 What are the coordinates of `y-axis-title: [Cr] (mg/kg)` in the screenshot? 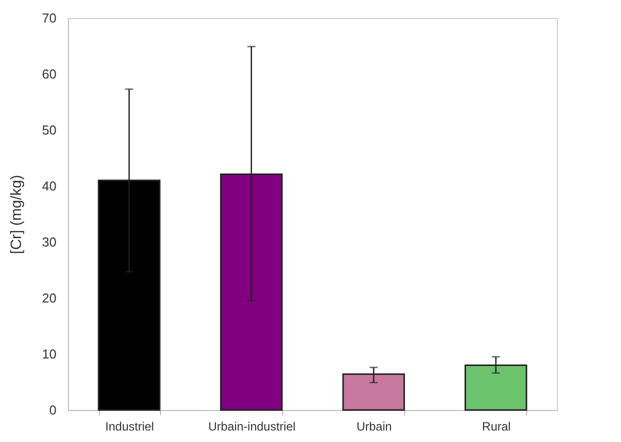 It's located at (17, 214).